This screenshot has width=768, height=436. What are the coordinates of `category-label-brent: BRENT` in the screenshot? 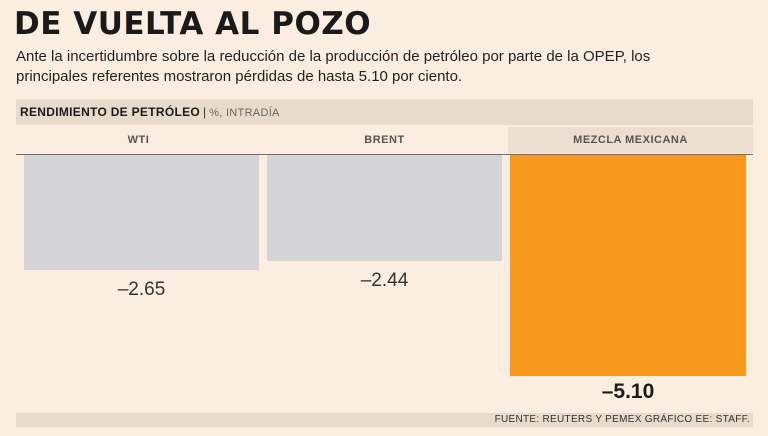 It's located at (384, 140).